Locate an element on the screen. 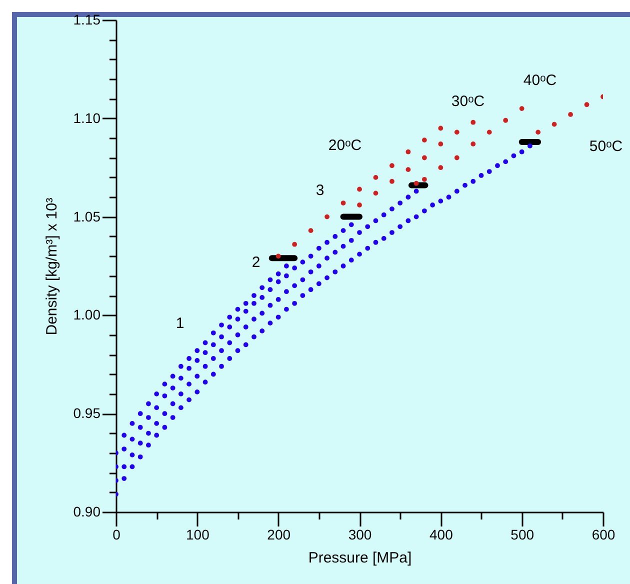 The height and width of the screenshot is (584, 630). annotation: 20ᵒC is located at coordinates (345, 145).